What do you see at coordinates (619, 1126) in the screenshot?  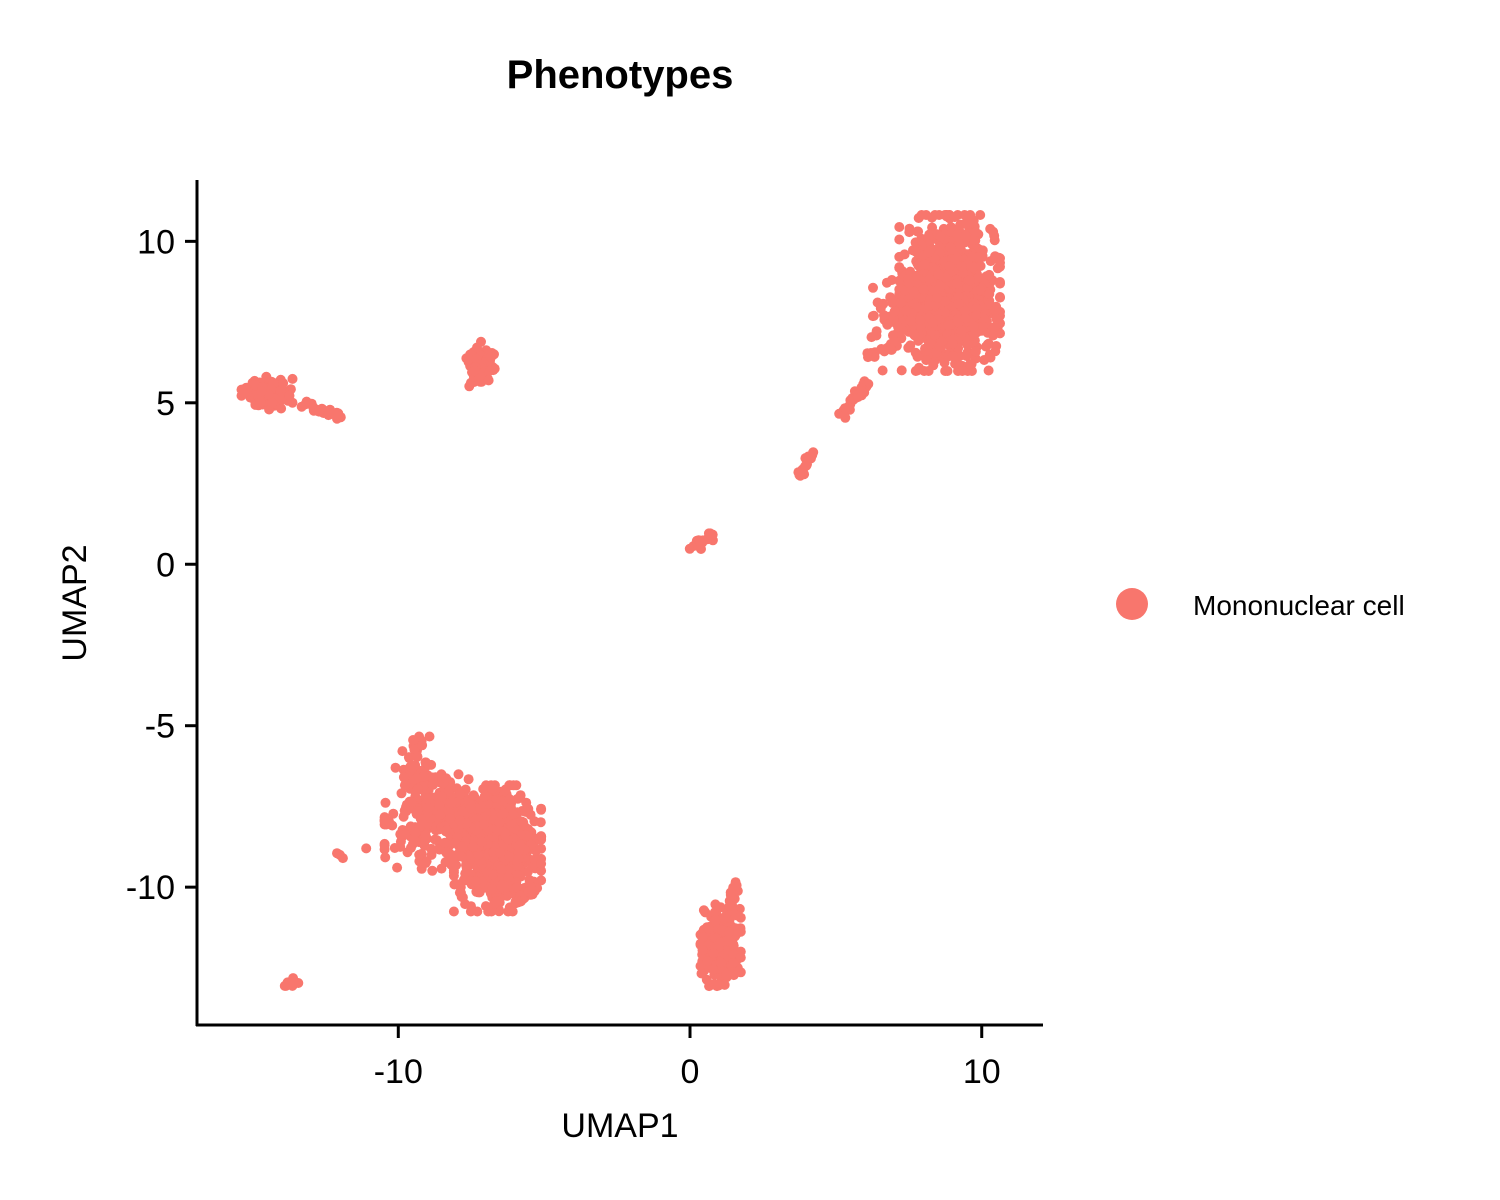 I see `x-axis-label: UMAP1` at bounding box center [619, 1126].